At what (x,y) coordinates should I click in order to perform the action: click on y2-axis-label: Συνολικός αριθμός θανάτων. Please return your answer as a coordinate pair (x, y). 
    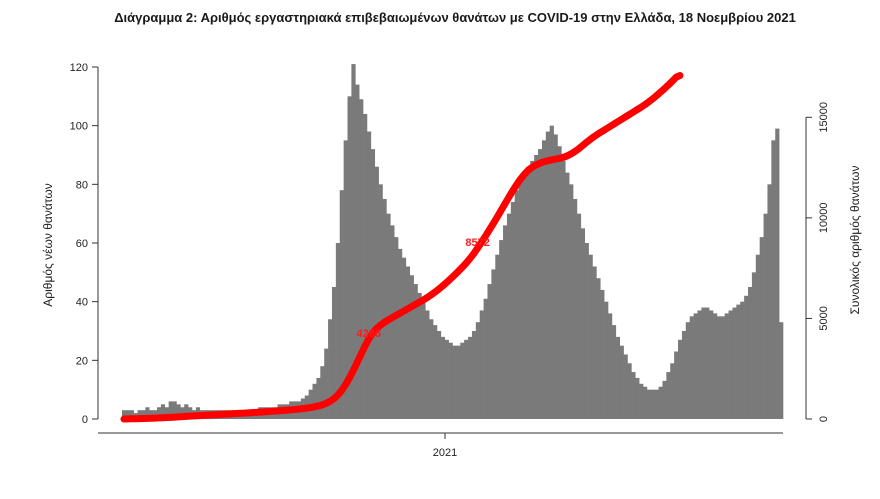
    Looking at the image, I should click on (855, 239).